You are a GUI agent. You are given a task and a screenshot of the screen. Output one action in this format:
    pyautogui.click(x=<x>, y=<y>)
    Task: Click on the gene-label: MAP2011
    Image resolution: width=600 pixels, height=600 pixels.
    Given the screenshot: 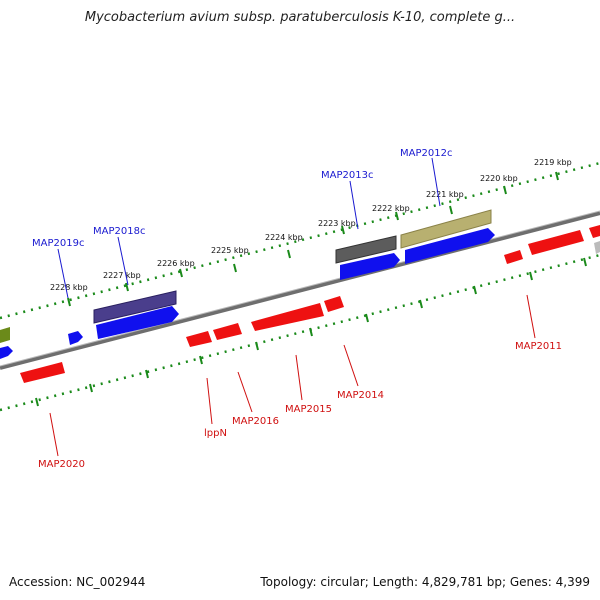 What is the action you would take?
    pyautogui.click(x=538, y=346)
    